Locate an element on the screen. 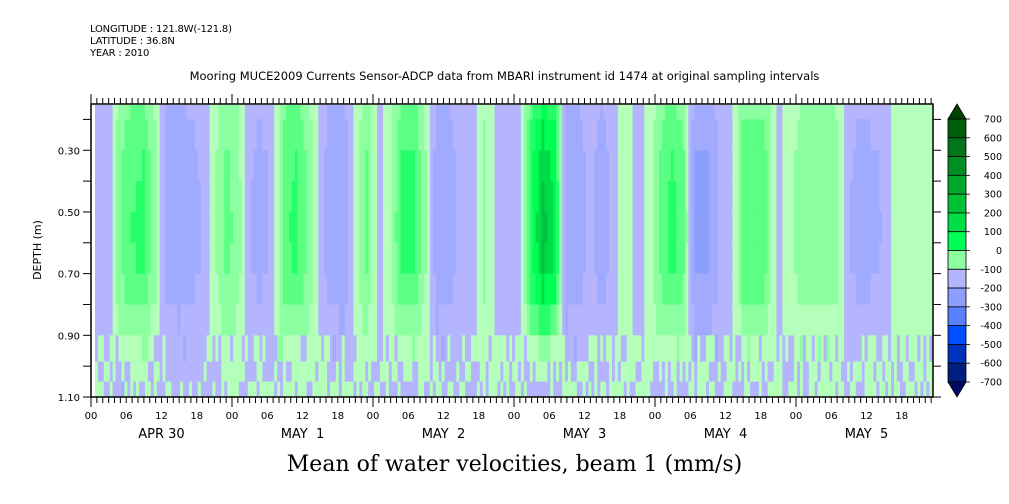 This screenshot has height=504, width=1009. colorbar-label: 500 is located at coordinates (993, 157).